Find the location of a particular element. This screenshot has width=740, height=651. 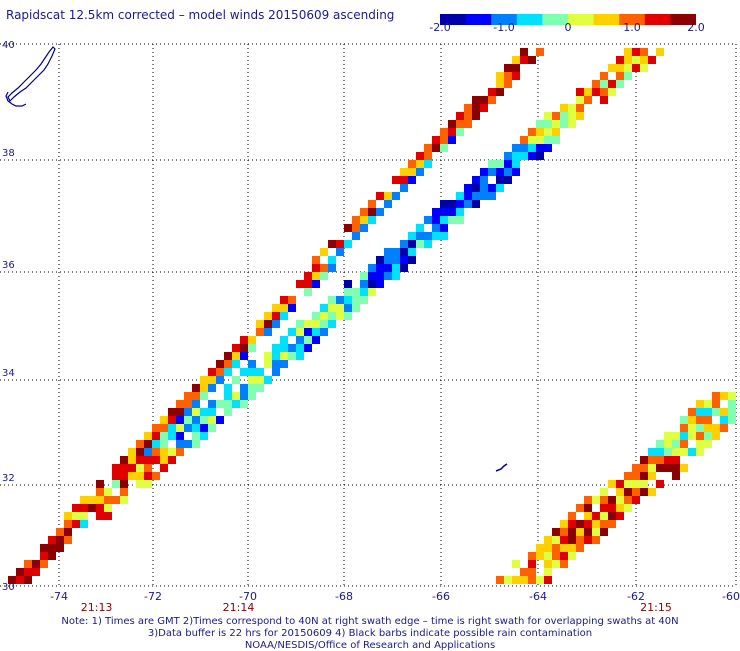

coastline-bermuda is located at coordinates (501, 467).